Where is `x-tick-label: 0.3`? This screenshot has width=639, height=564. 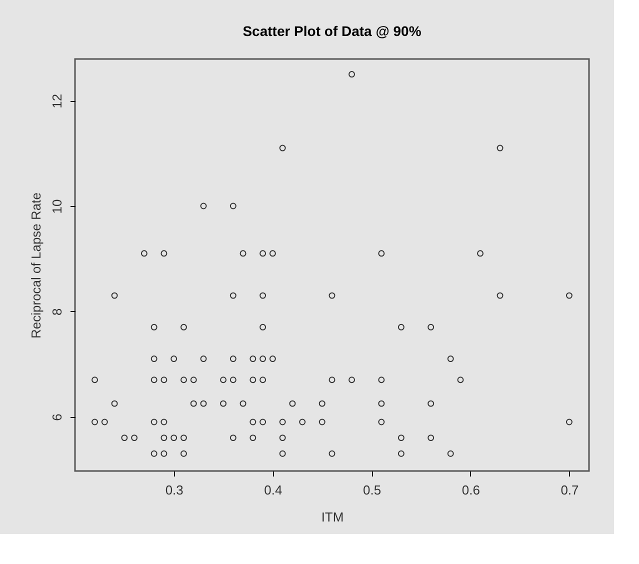 x-tick-label: 0.3 is located at coordinates (174, 490).